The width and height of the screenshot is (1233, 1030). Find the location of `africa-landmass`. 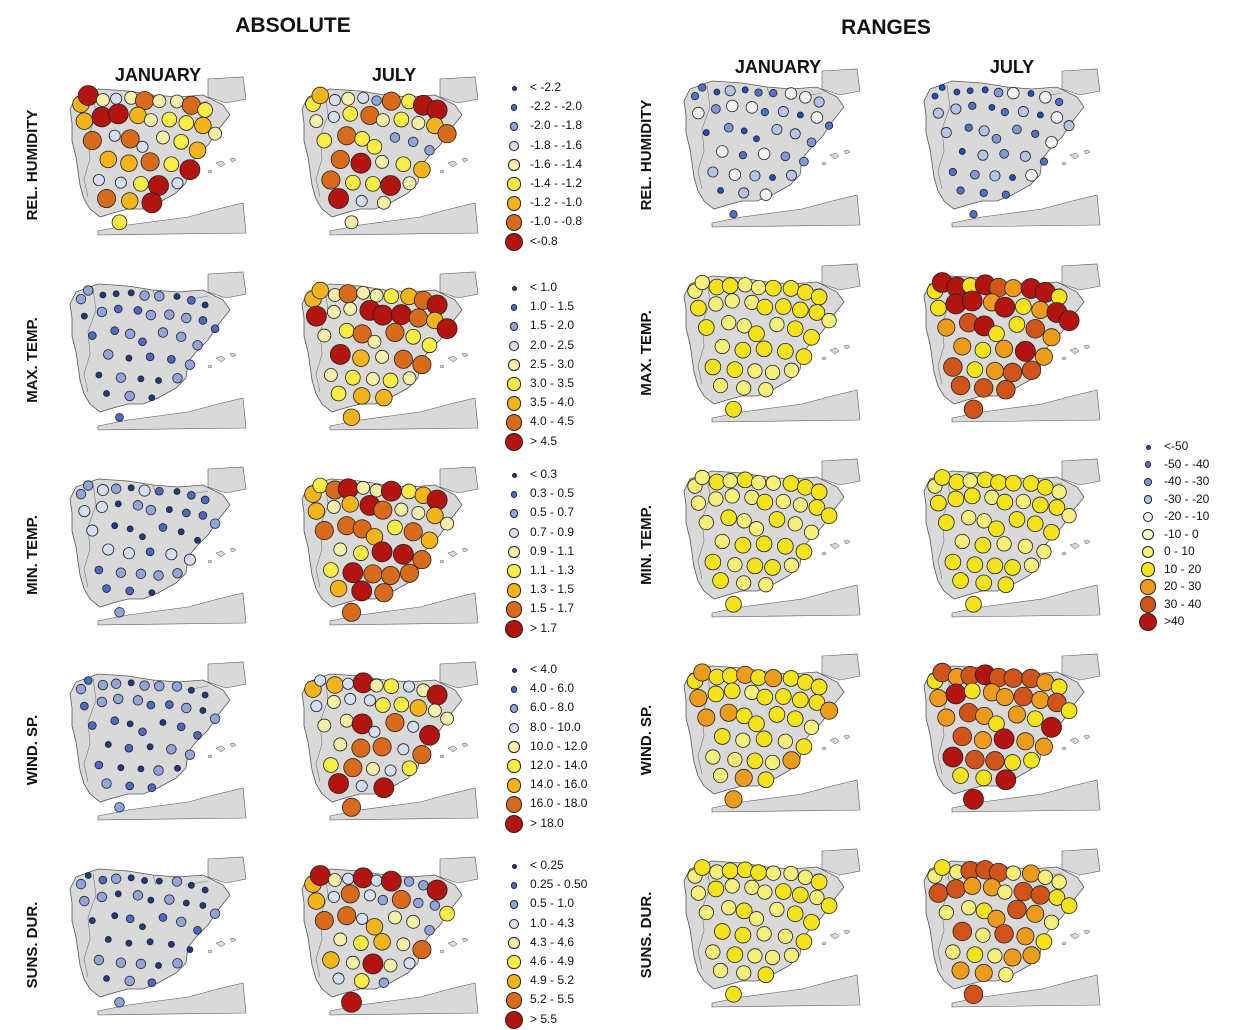

africa-landmass is located at coordinates (172, 804).